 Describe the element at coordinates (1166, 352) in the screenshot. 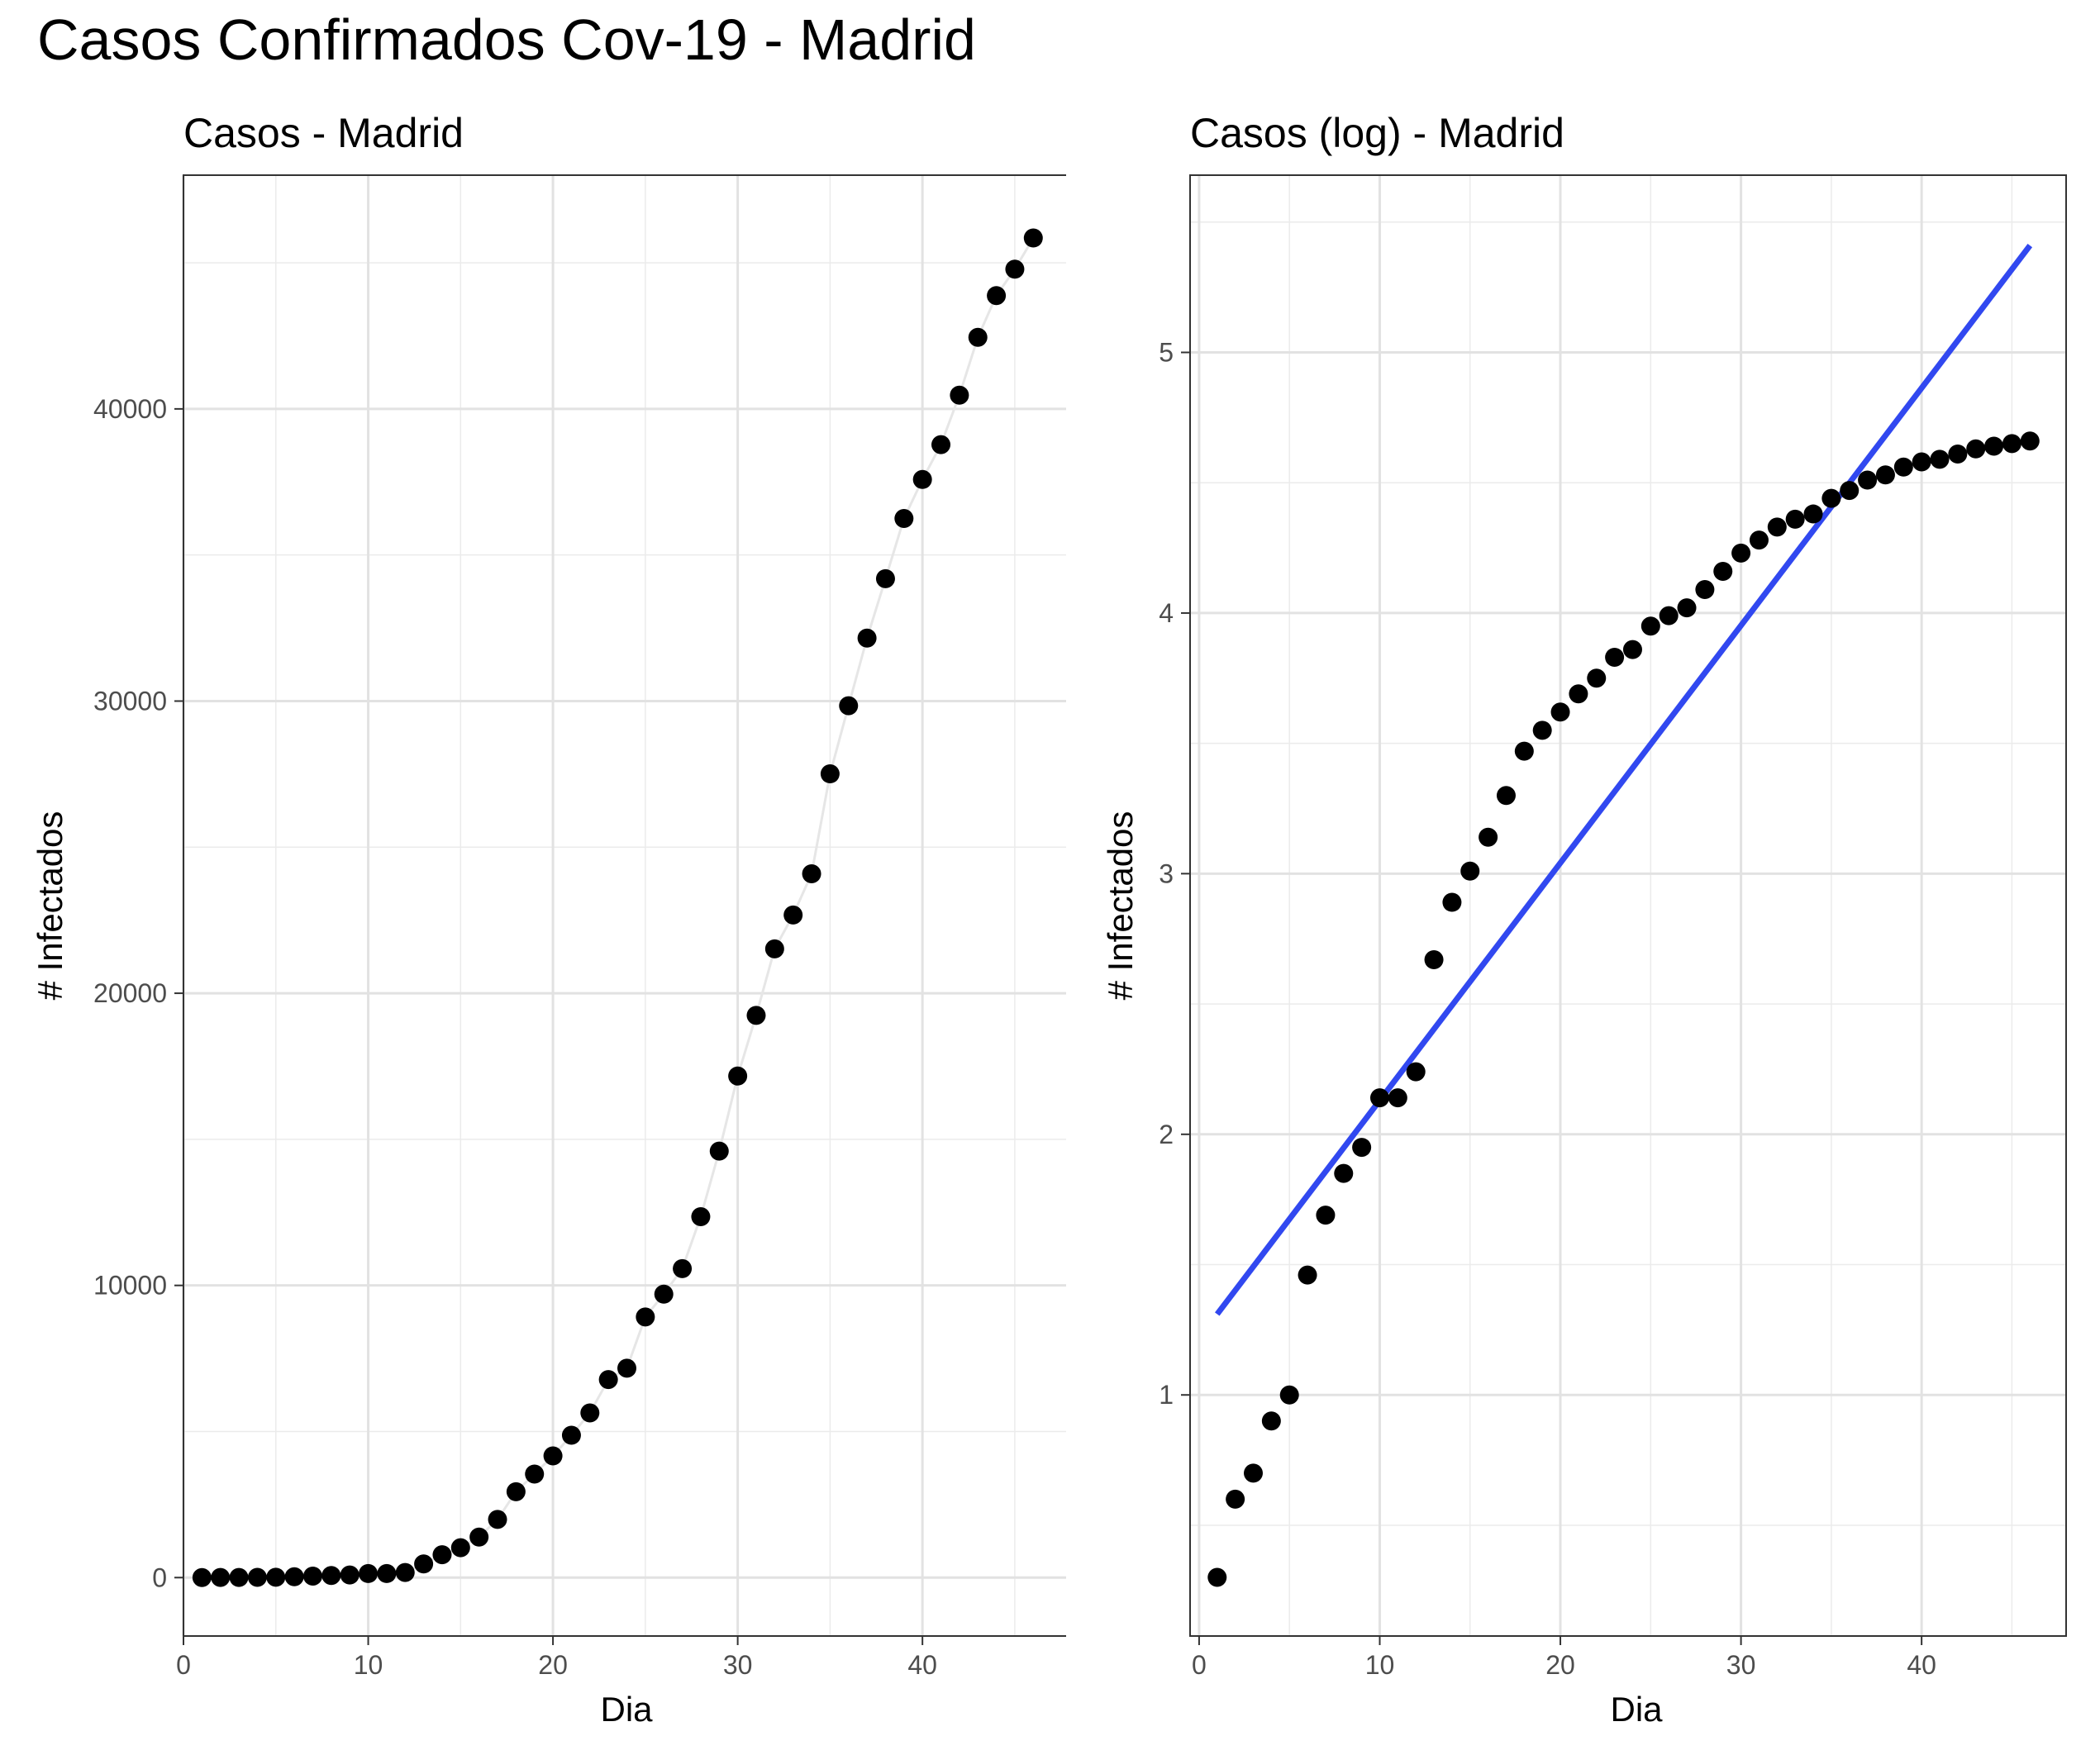

I see `y-tick-label: 5` at that location.